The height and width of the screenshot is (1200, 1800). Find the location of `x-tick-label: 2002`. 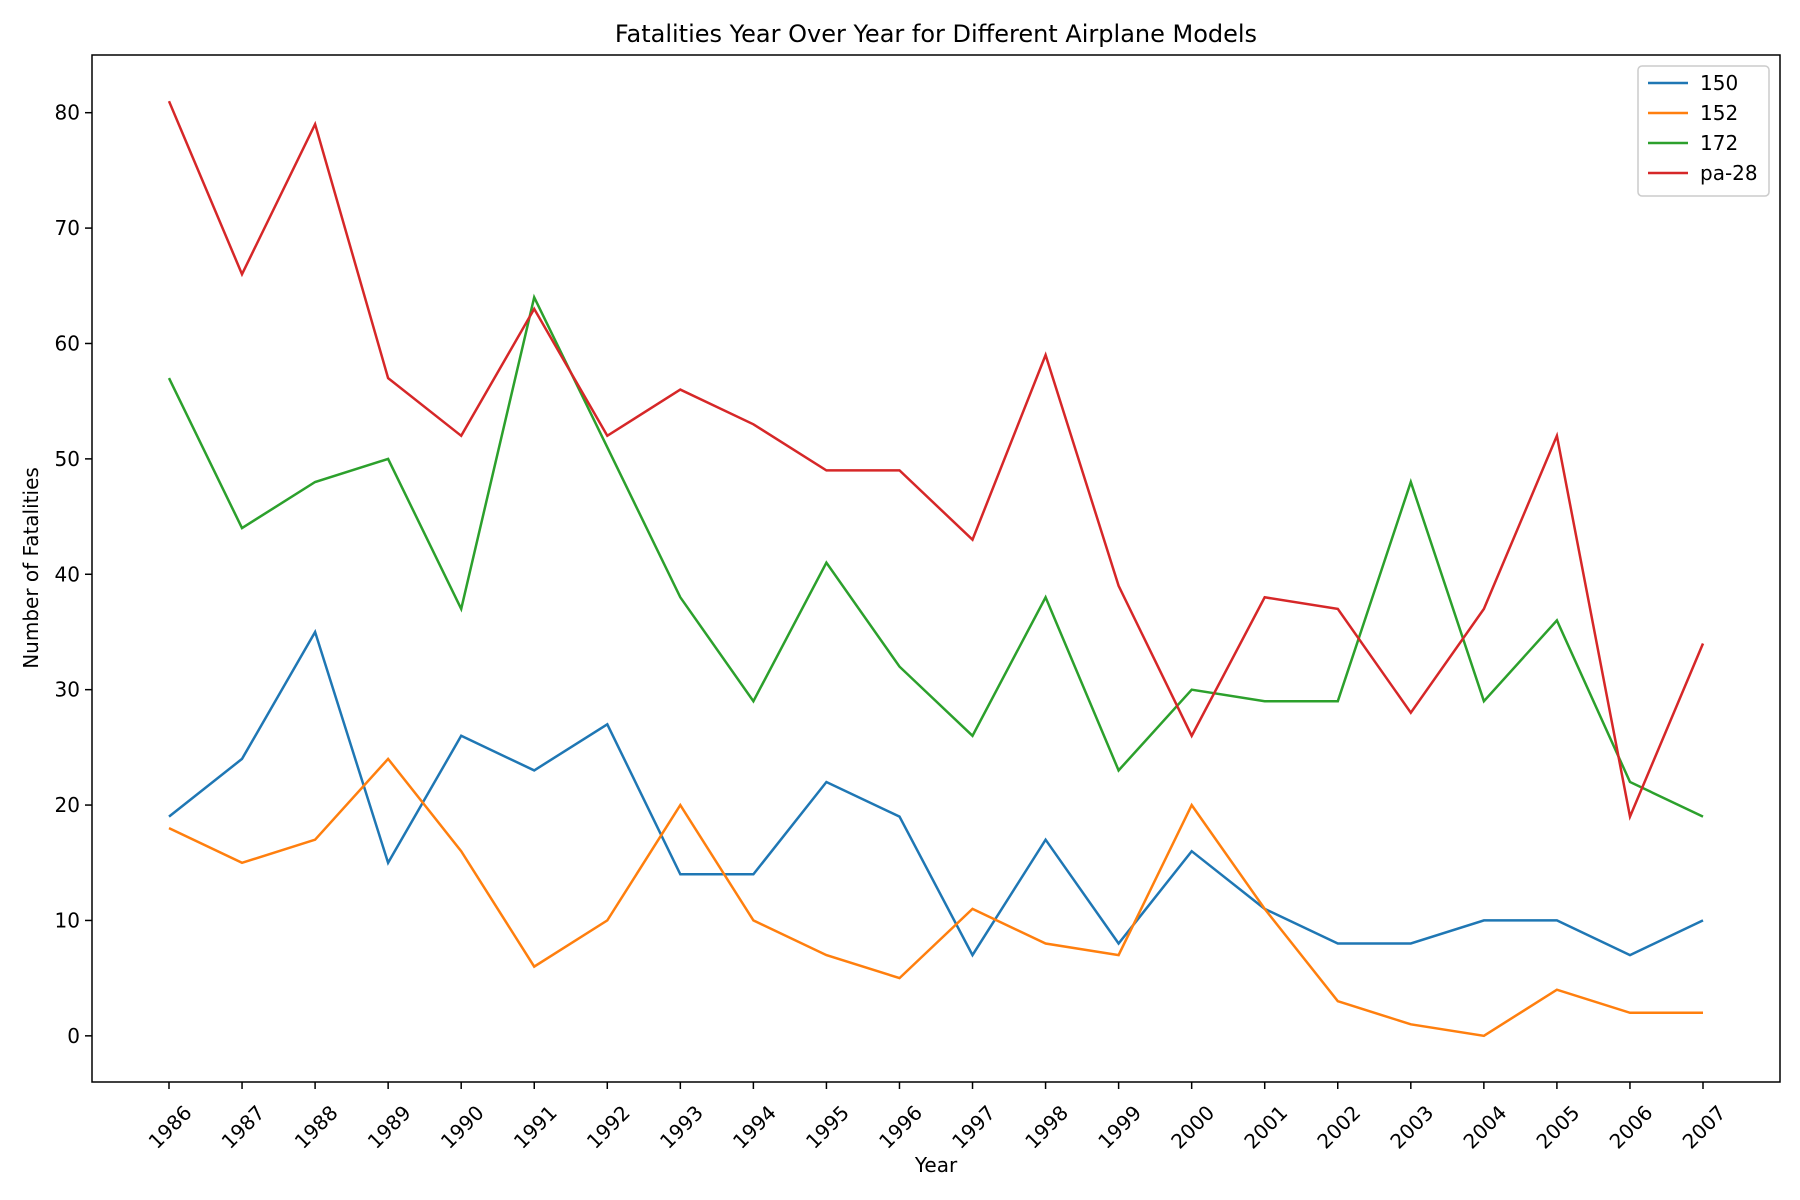

x-tick-label: 2002 is located at coordinates (1338, 1127).